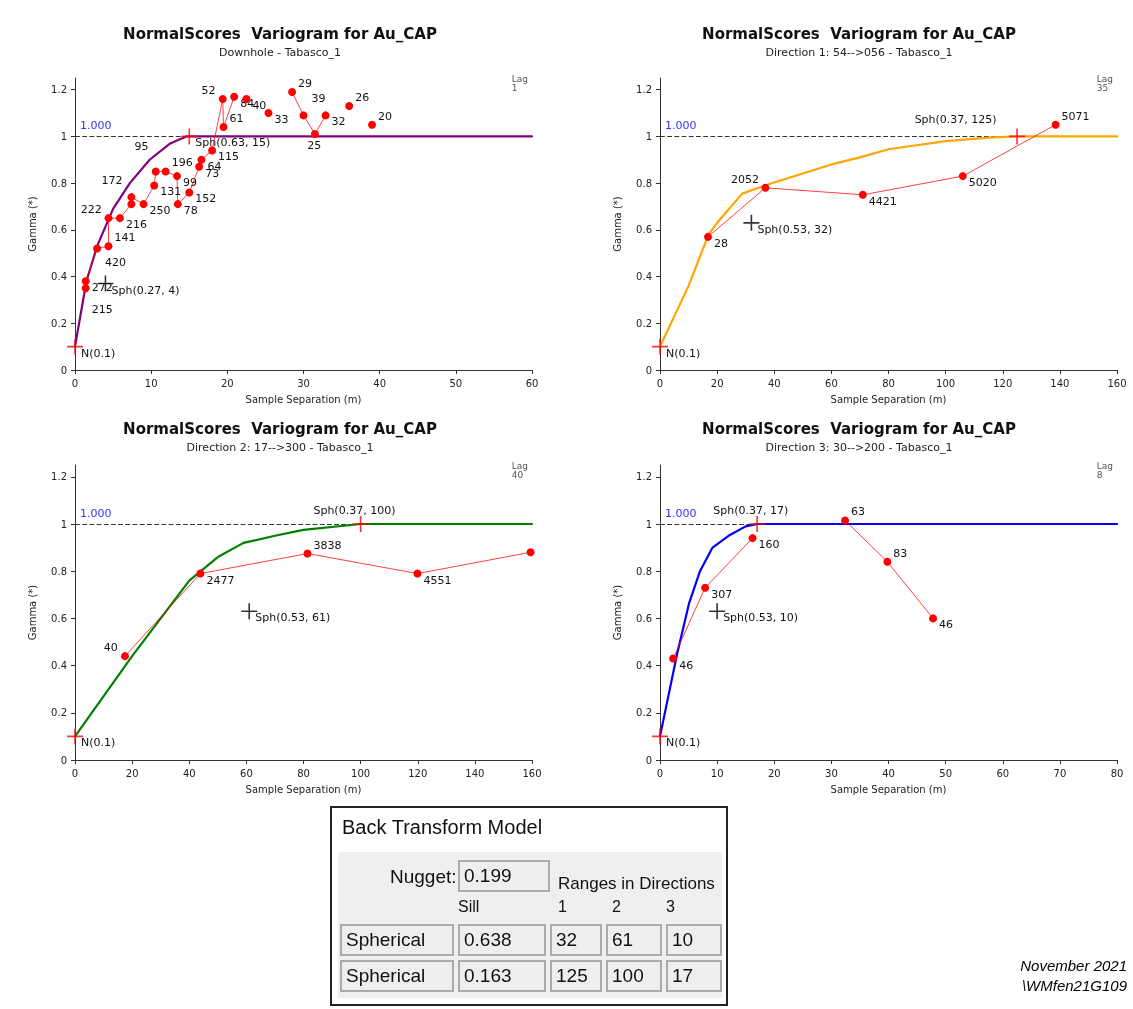 This screenshot has height=1009, width=1133. I want to click on annotation: 5020, so click(982, 183).